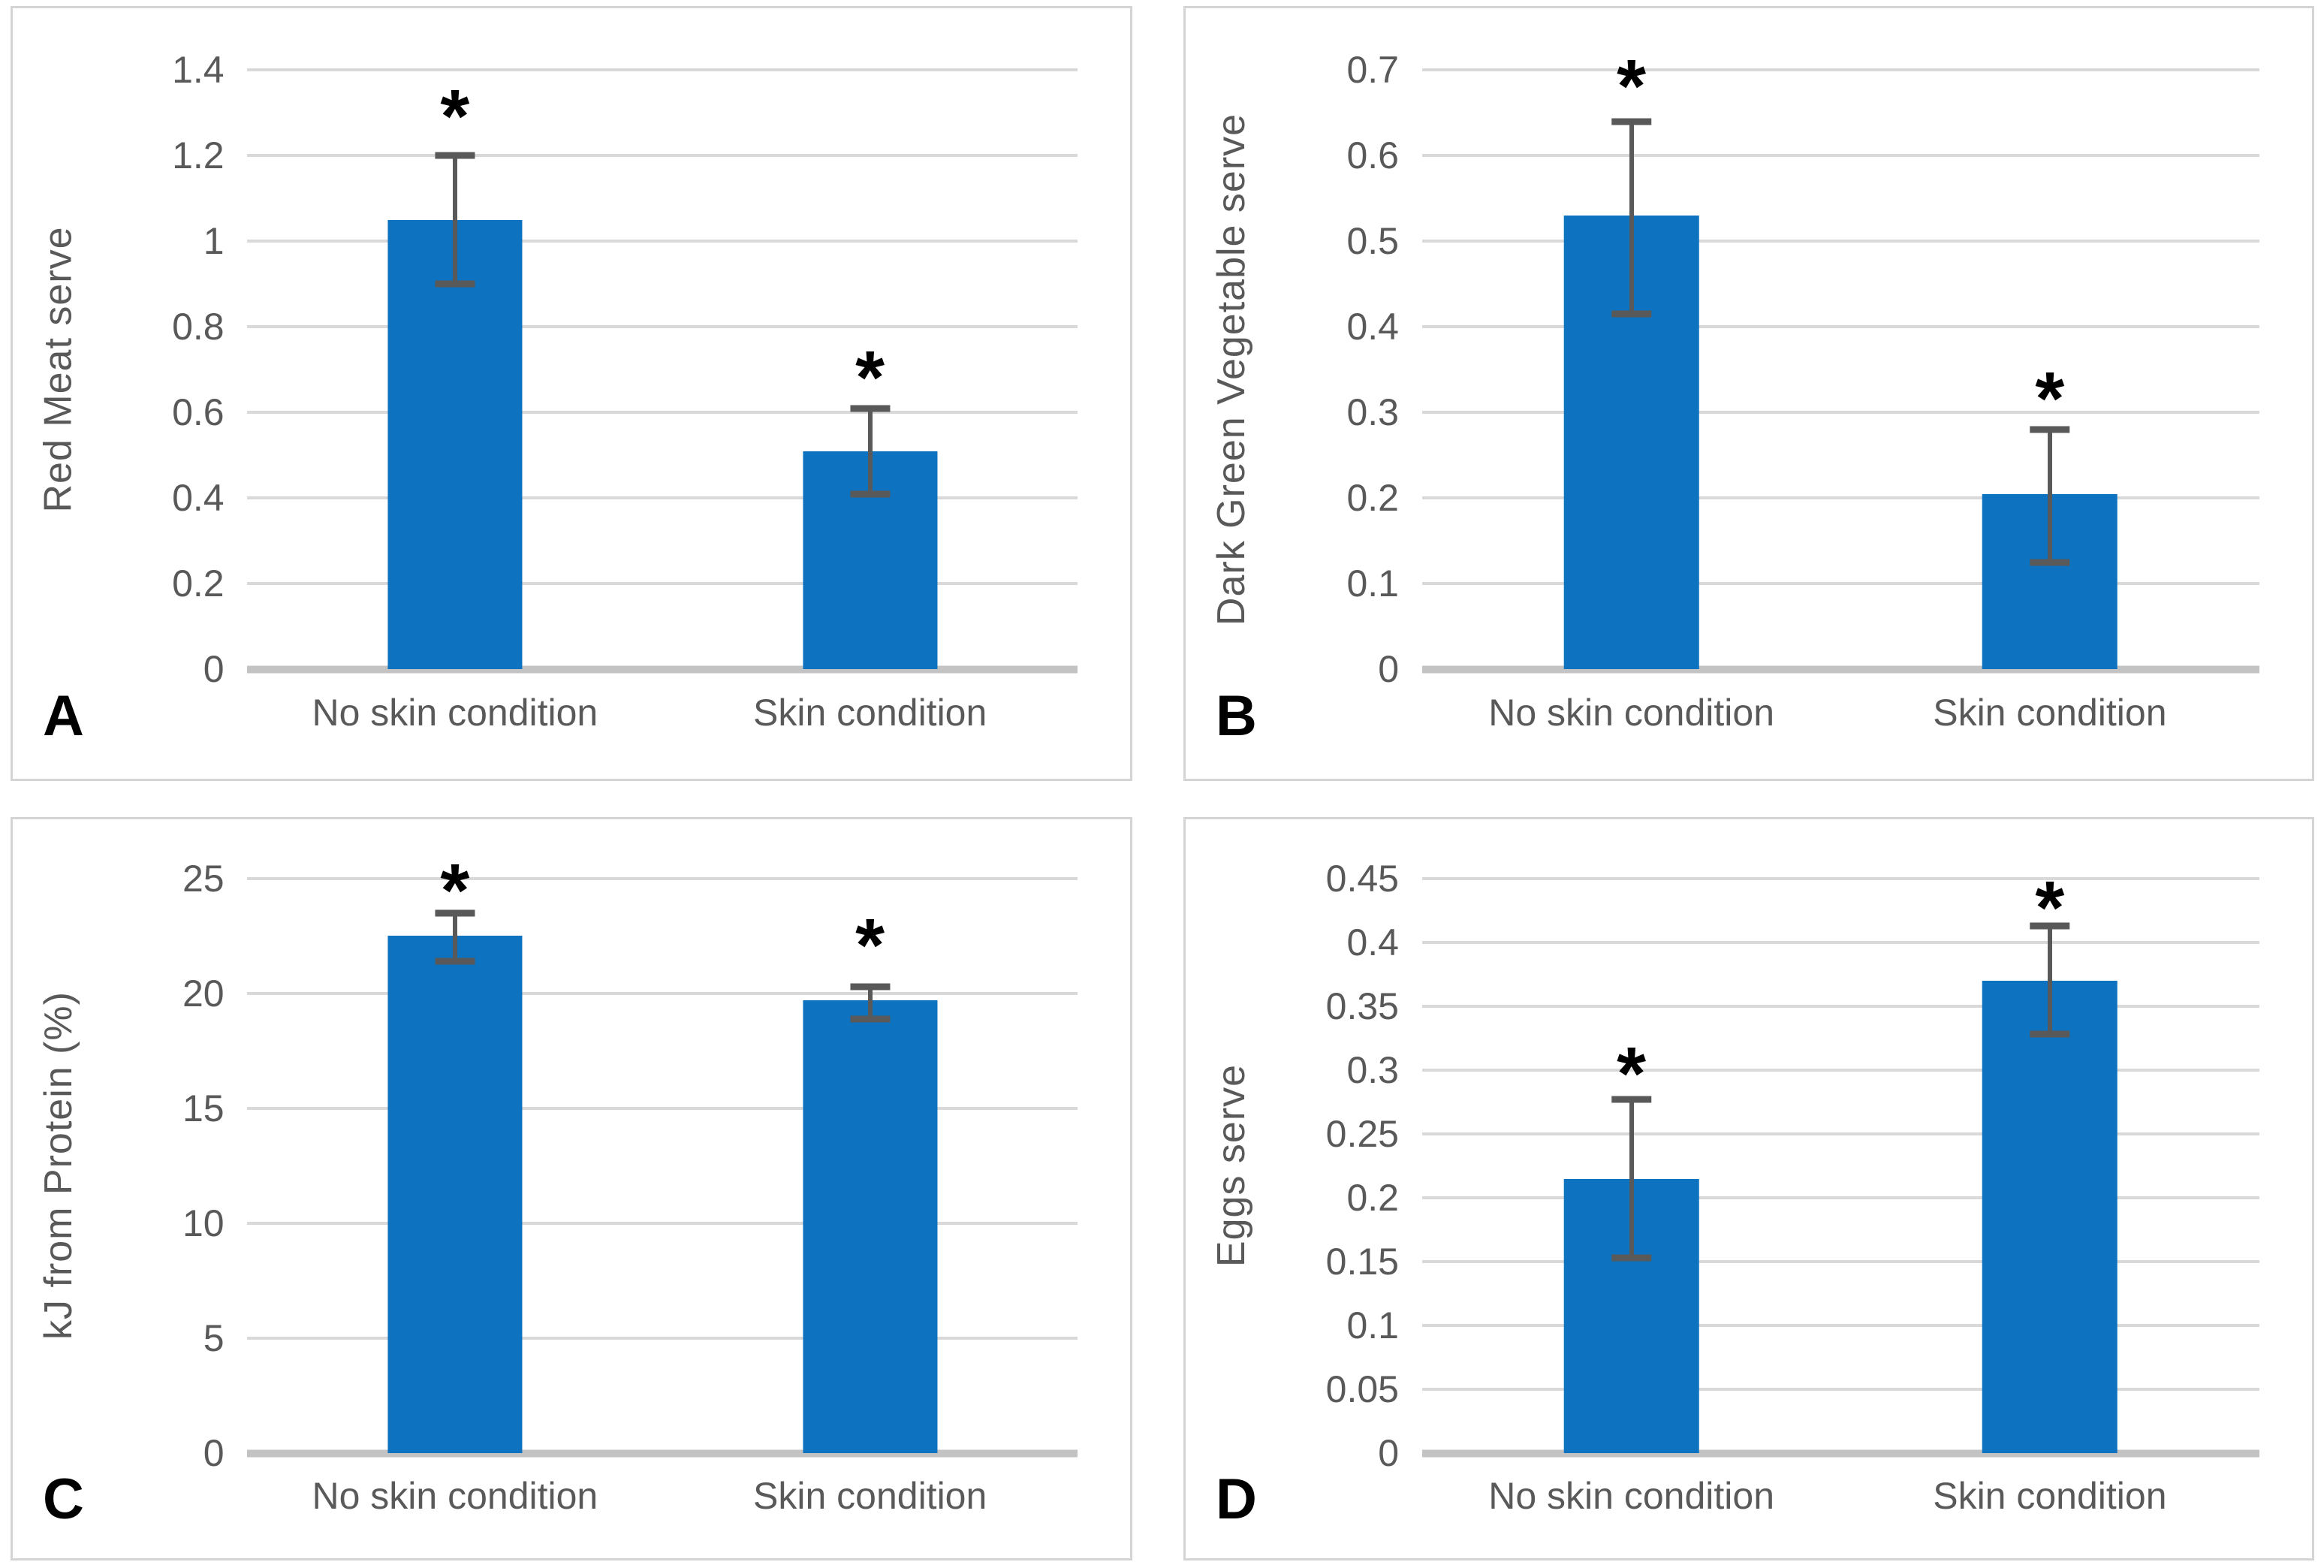 The height and width of the screenshot is (1568, 2324). I want to click on y-tick-label: 0.25, so click(1362, 1133).